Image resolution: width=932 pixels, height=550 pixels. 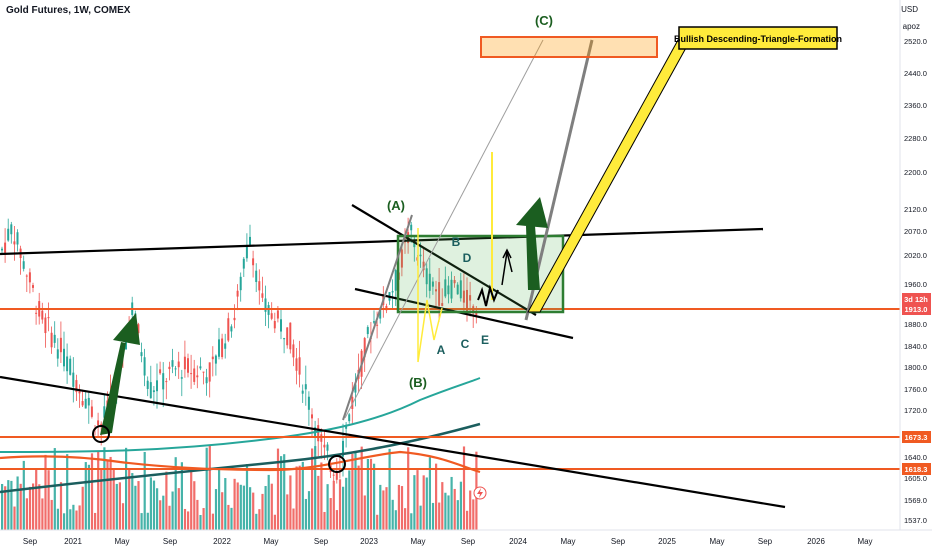 What do you see at coordinates (430, 295) in the screenshot?
I see `yellow-wave-lines` at bounding box center [430, 295].